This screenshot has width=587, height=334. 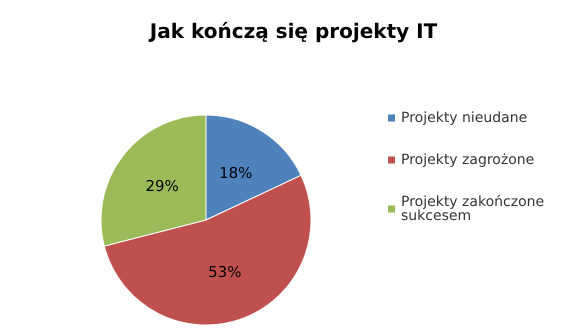 I want to click on data-label: 18%, so click(x=235, y=173).